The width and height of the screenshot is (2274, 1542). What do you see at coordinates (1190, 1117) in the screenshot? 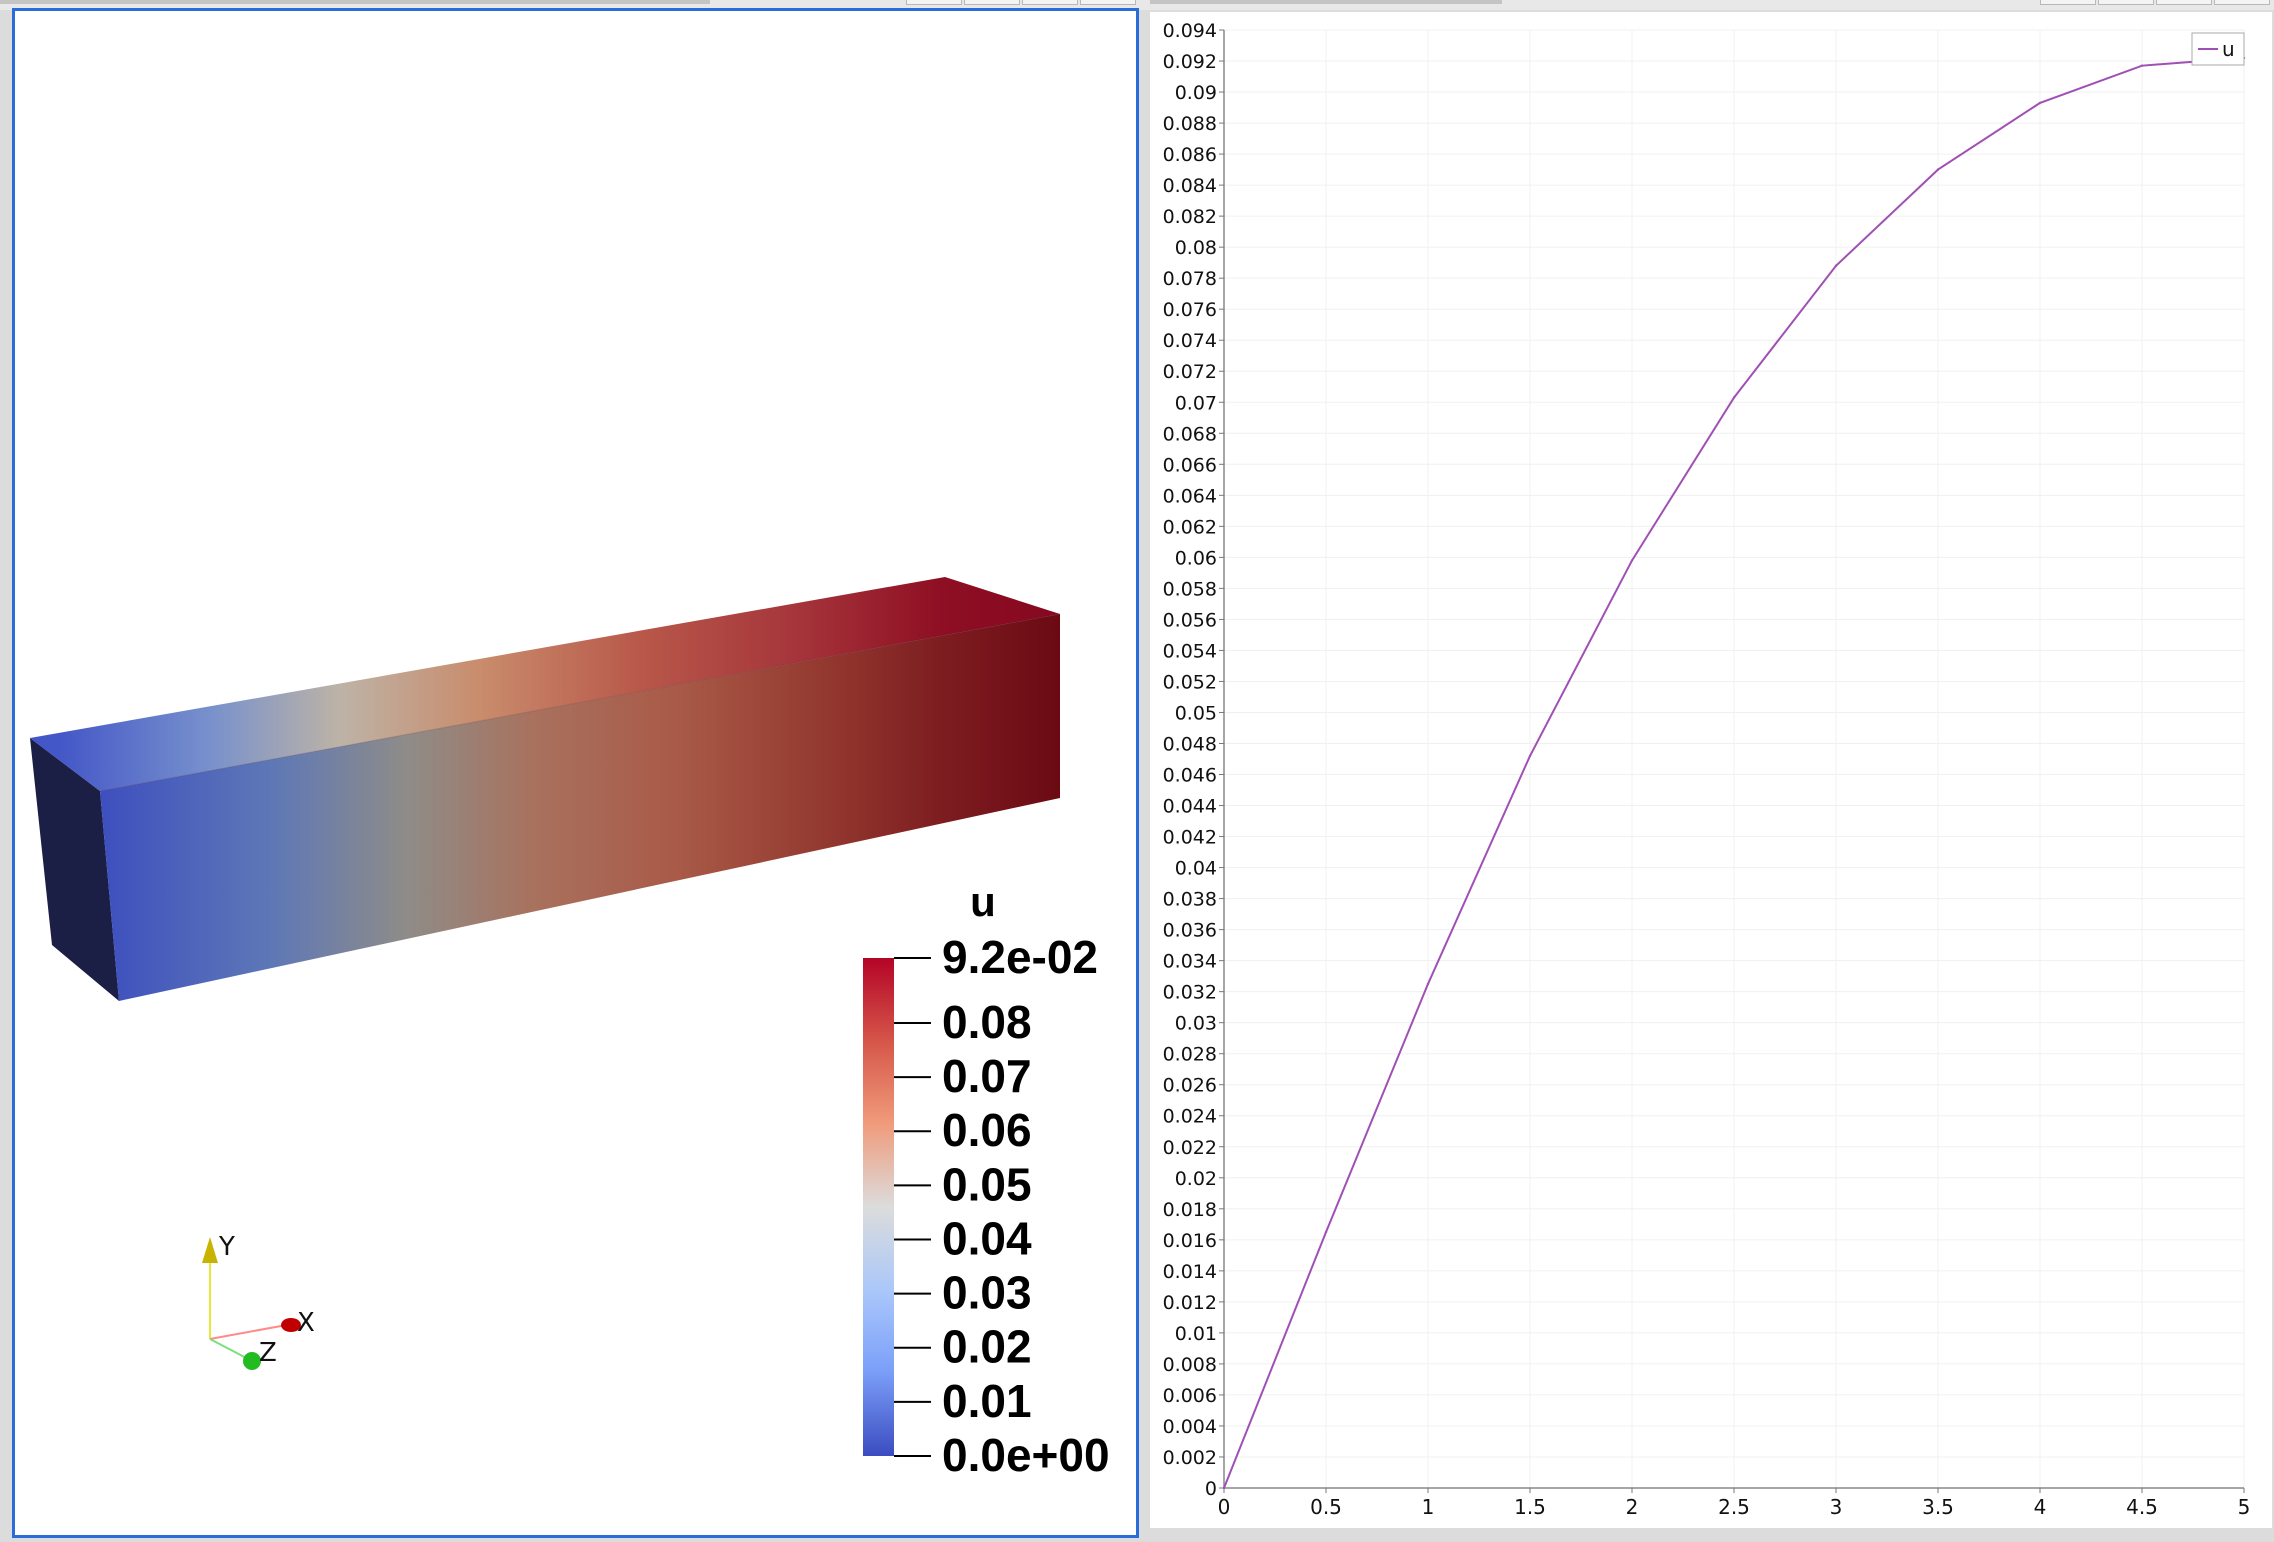
I see `y-tick-label: 0.024` at bounding box center [1190, 1117].